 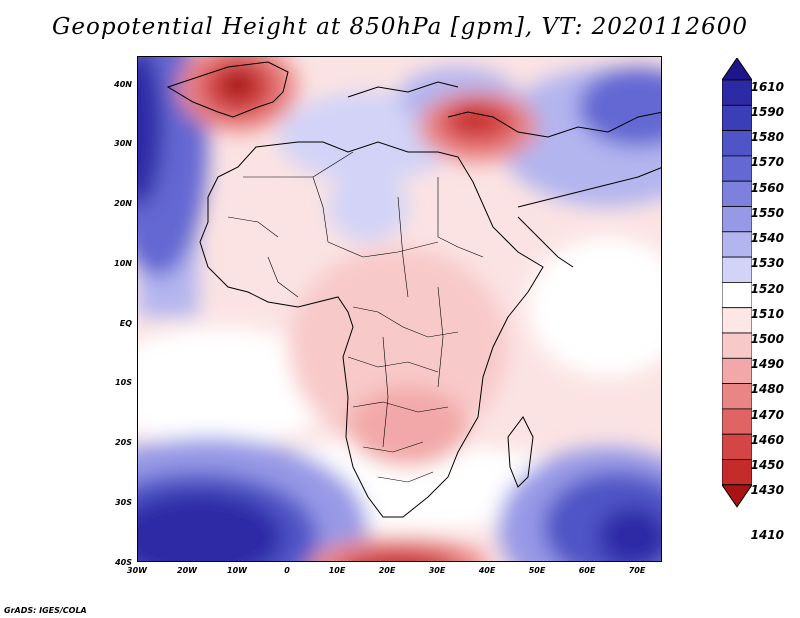 What do you see at coordinates (767, 112) in the screenshot?
I see `colorbar-label: 1590` at bounding box center [767, 112].